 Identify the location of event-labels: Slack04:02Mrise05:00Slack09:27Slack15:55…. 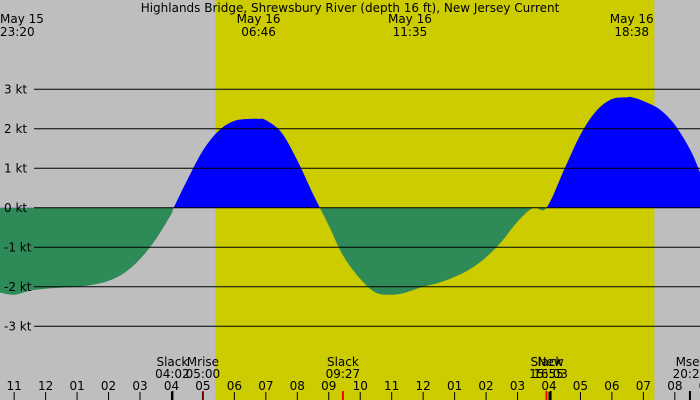
(427, 377).